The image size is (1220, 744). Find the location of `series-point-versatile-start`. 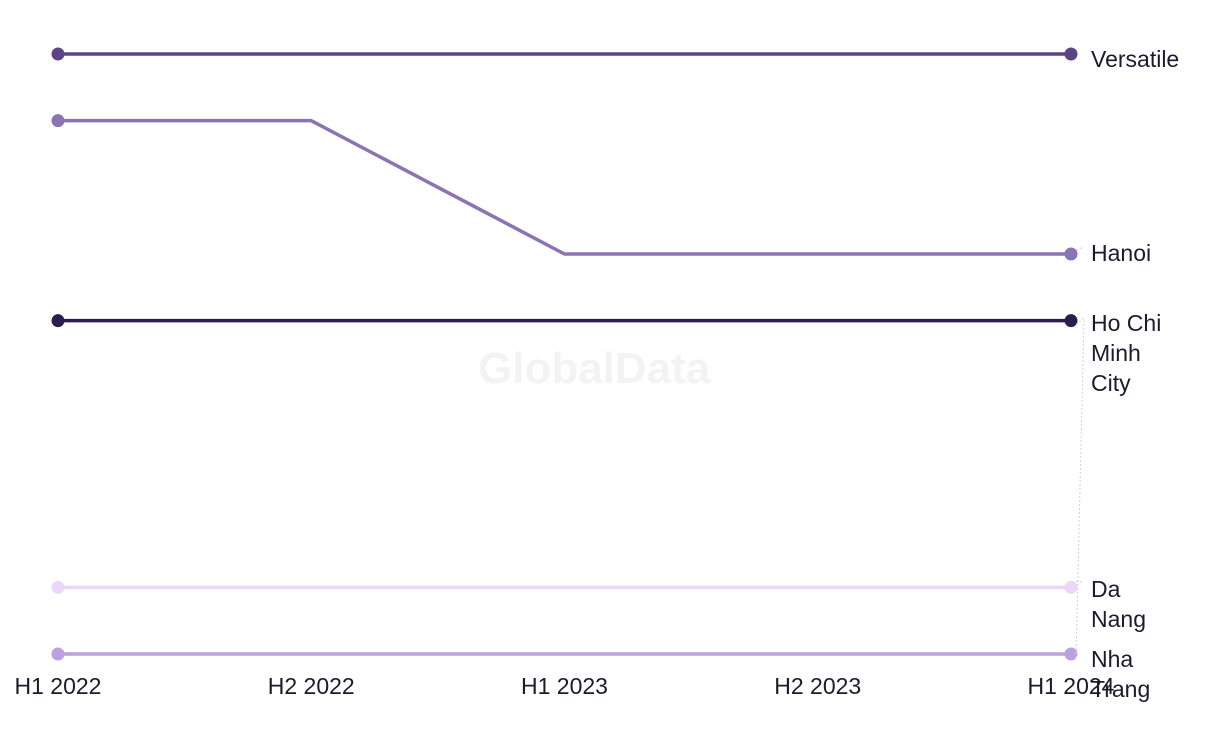

series-point-versatile-start is located at coordinates (58, 54).